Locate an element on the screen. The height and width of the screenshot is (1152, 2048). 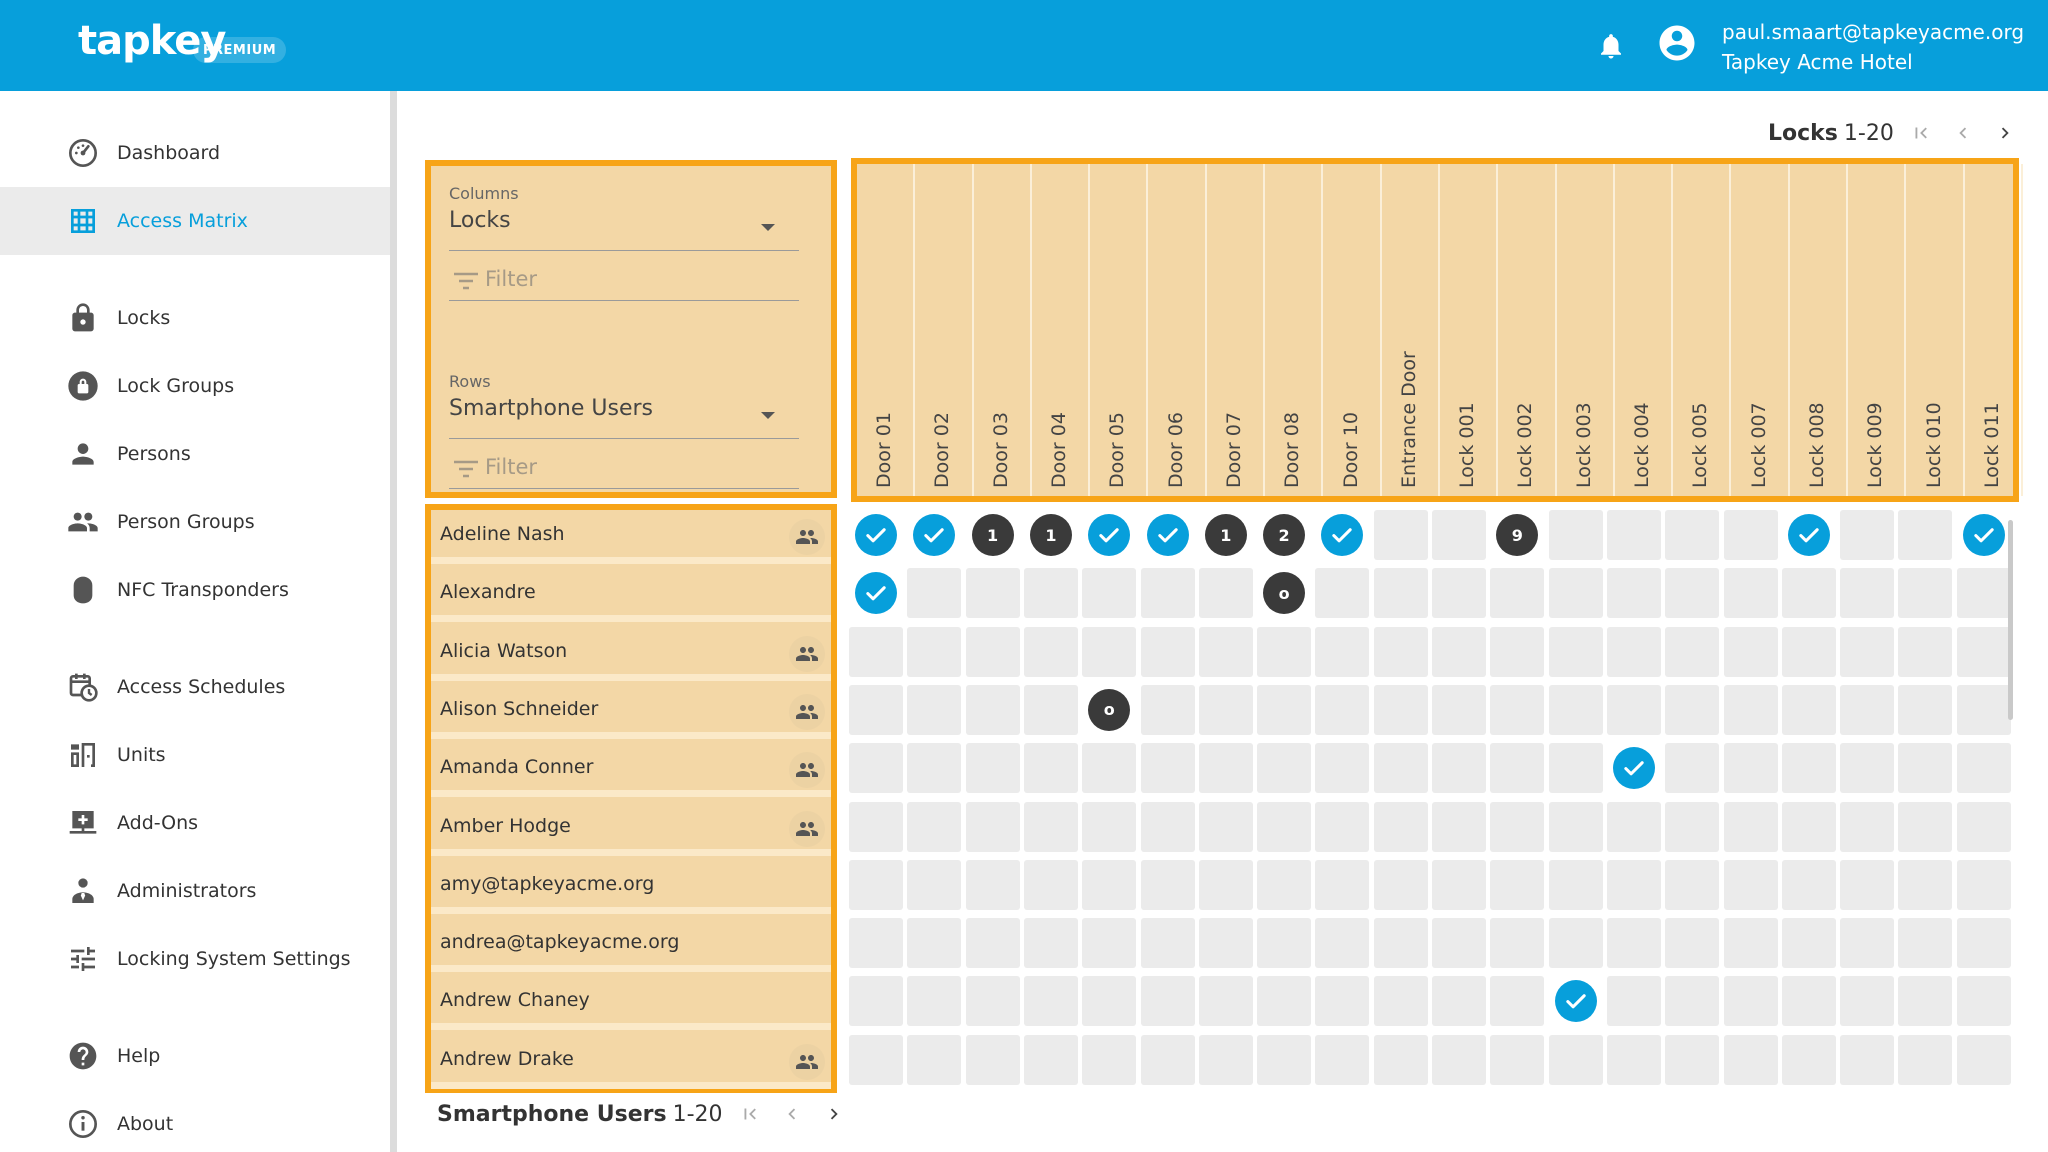
column-header-lock-007: Lock 007 is located at coordinates (1761, 330).